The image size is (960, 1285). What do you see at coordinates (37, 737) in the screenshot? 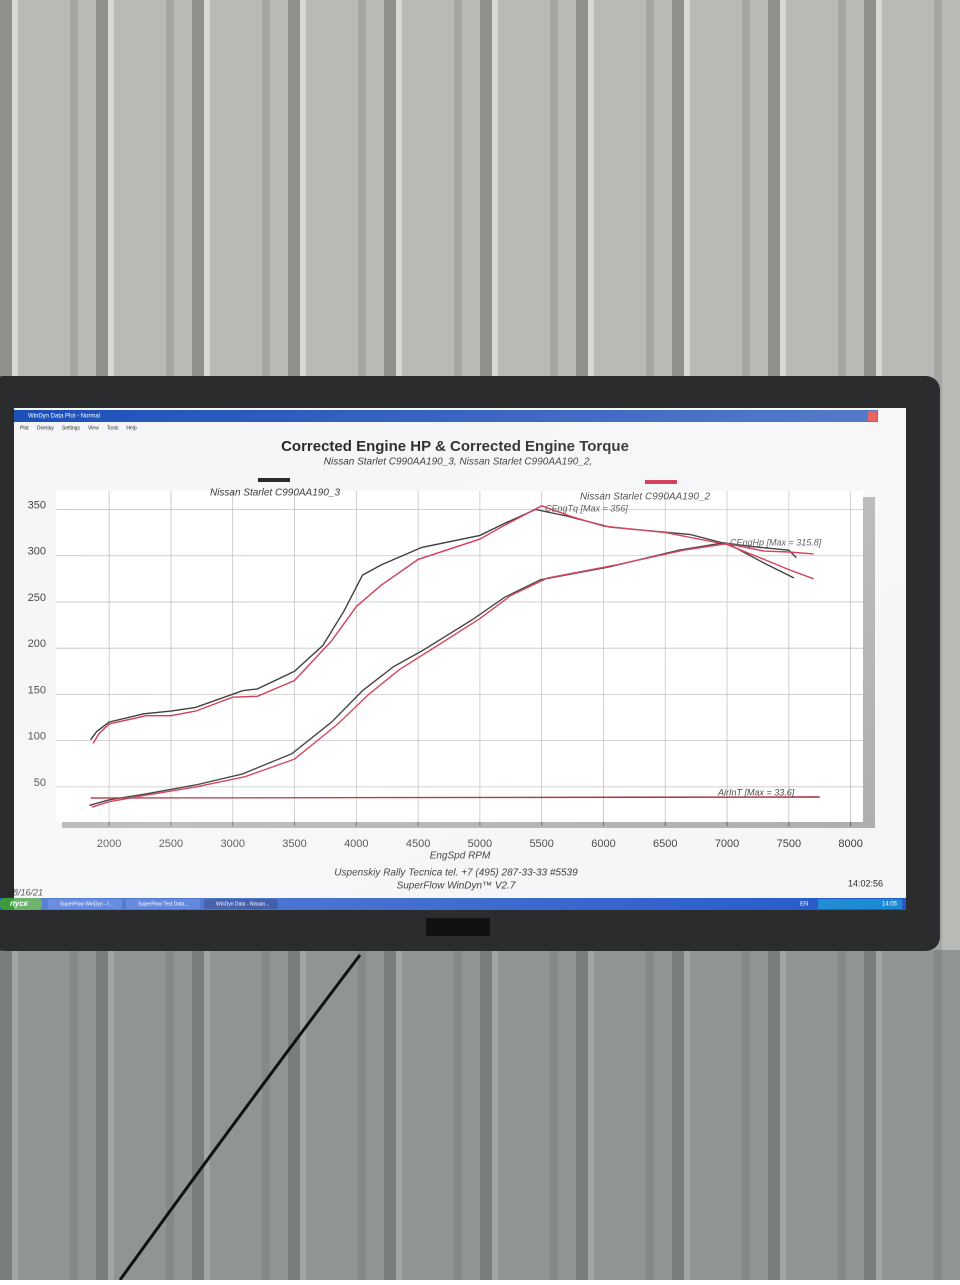
I see `y-tick-label: 100` at bounding box center [37, 737].